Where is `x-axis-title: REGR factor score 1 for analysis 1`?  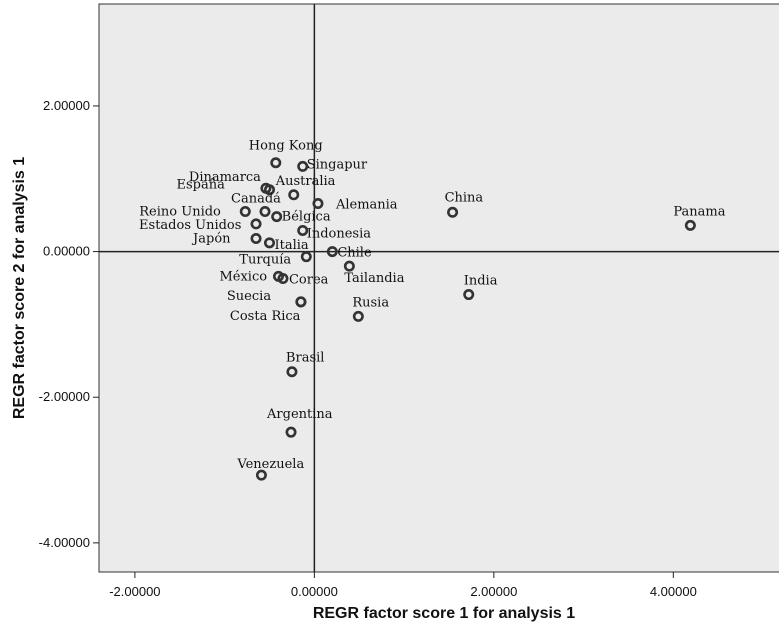 x-axis-title: REGR factor score 1 for analysis 1 is located at coordinates (444, 613).